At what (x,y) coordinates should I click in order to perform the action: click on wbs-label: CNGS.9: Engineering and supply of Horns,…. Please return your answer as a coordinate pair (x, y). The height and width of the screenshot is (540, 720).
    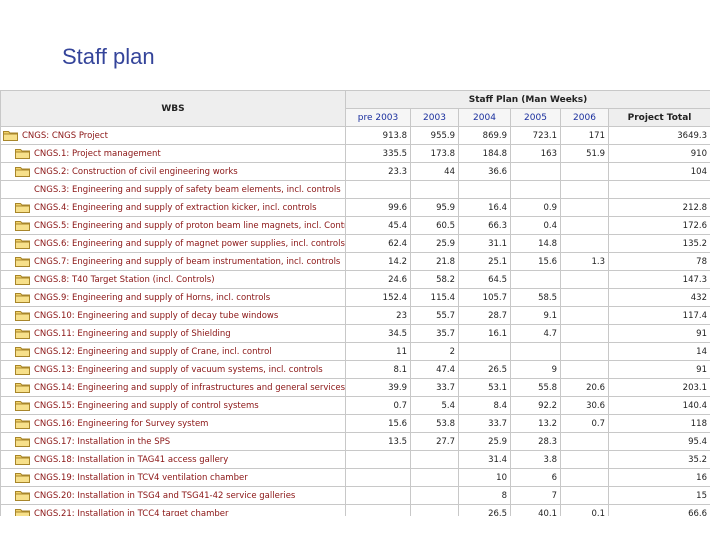
    Looking at the image, I should click on (152, 298).